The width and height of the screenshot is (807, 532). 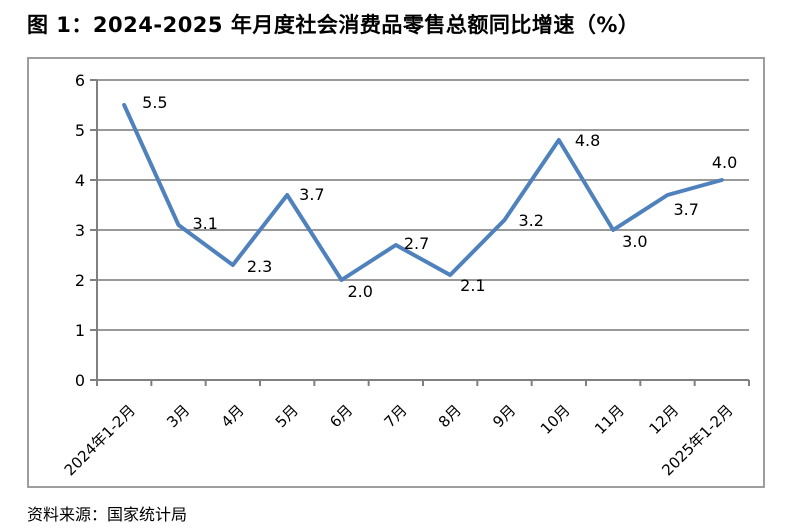 I want to click on svg-text: 1, so click(x=80, y=330).